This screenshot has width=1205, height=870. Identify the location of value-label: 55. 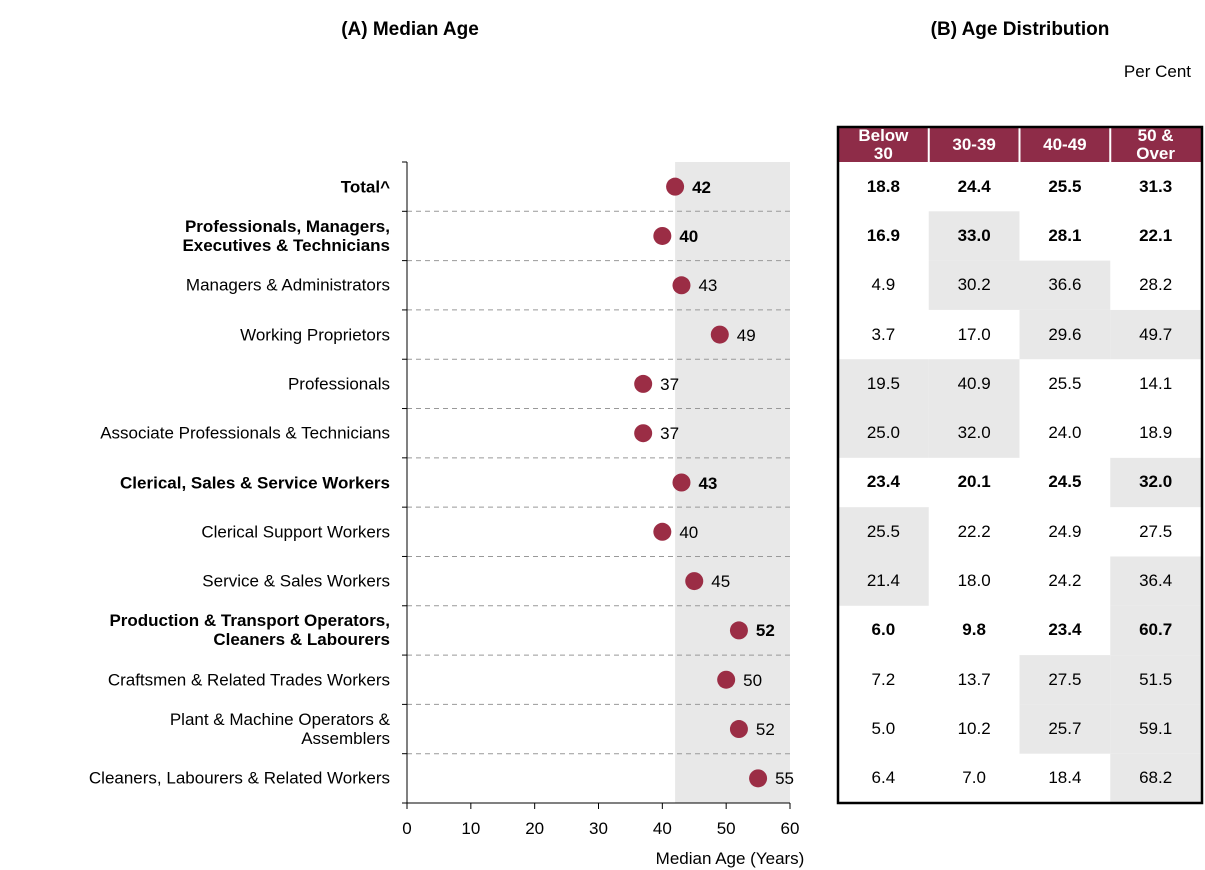
(784, 779).